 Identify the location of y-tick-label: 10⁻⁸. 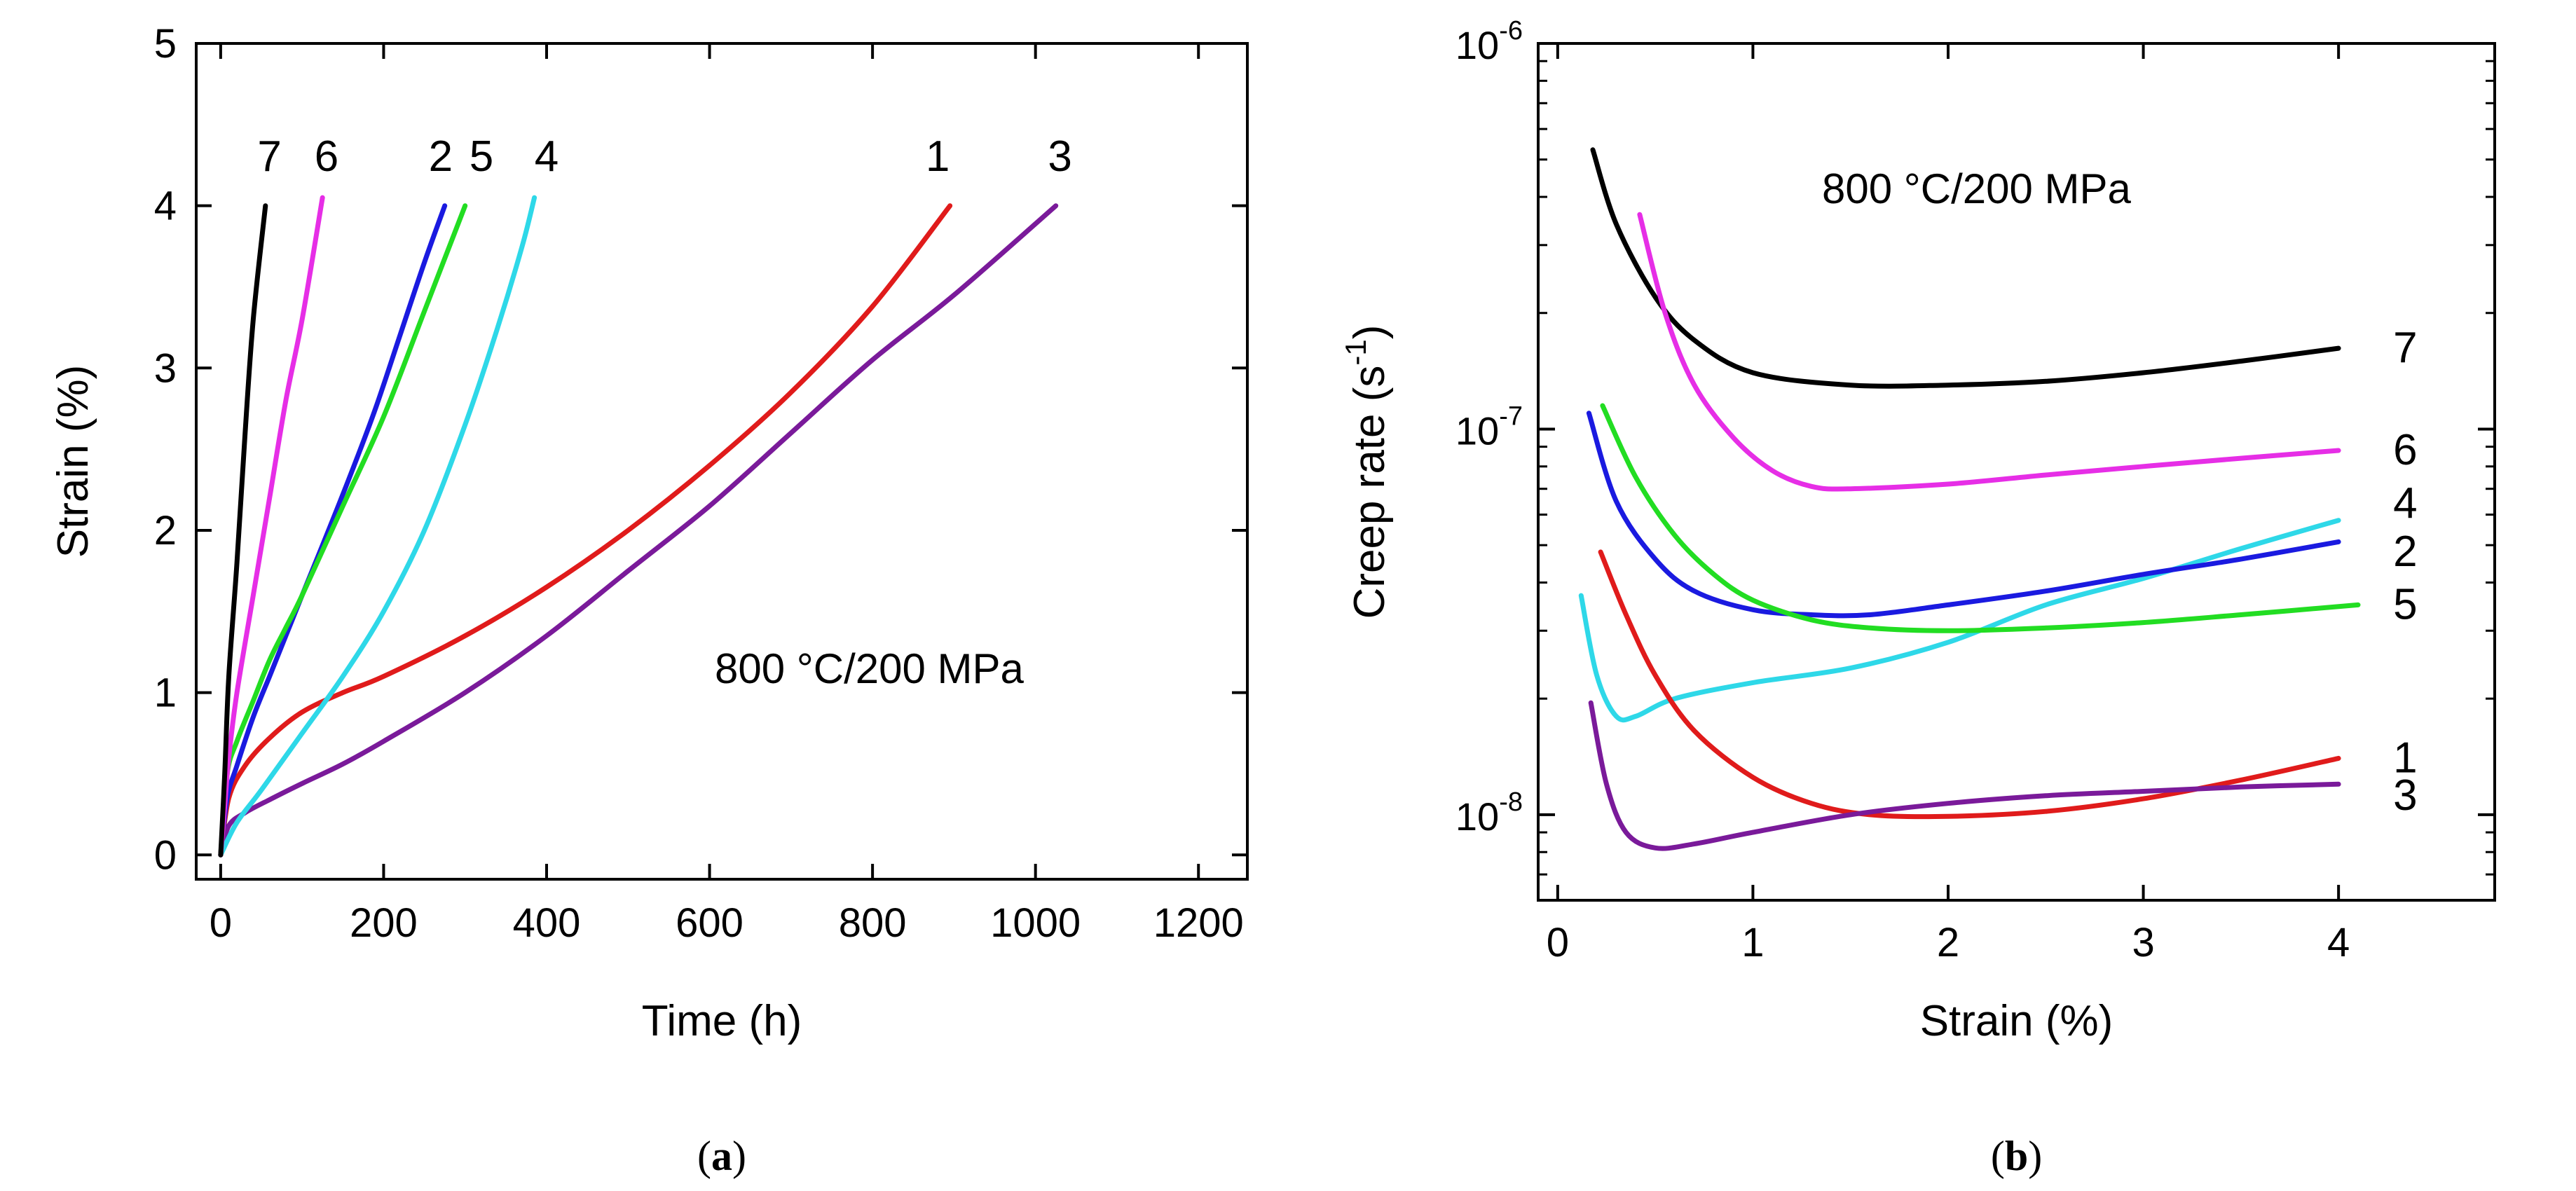
(1489, 813).